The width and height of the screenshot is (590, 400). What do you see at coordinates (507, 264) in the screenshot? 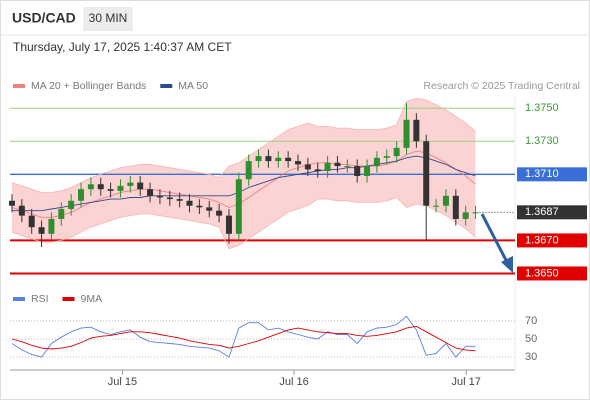
I see `forecast-arrowhead` at bounding box center [507, 264].